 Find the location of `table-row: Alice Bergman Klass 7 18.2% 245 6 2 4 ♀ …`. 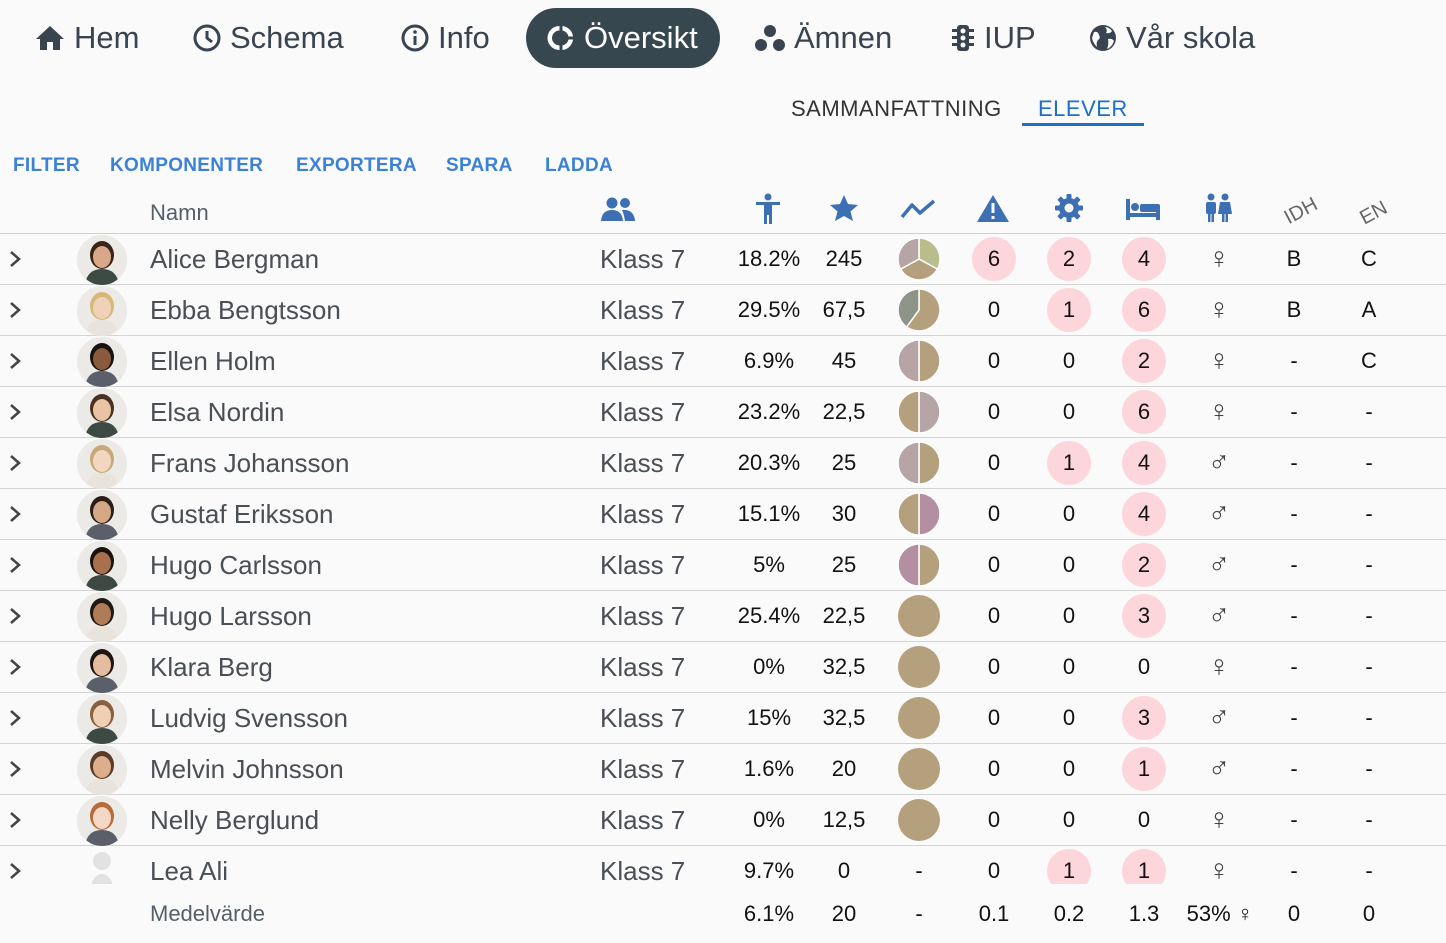

table-row: Alice Bergman Klass 7 18.2% 245 6 2 4 ♀ … is located at coordinates (723, 259).